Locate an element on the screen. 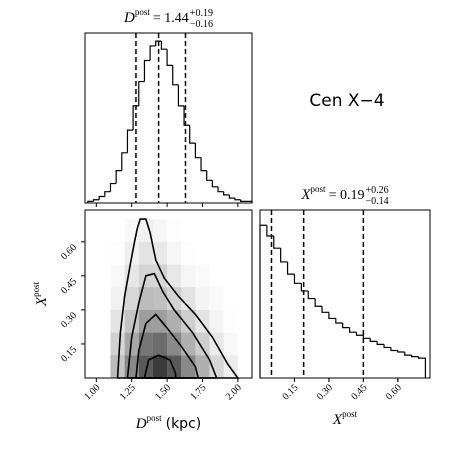 The width and height of the screenshot is (463, 463). y-axis-label: post is located at coordinates (36, 289).